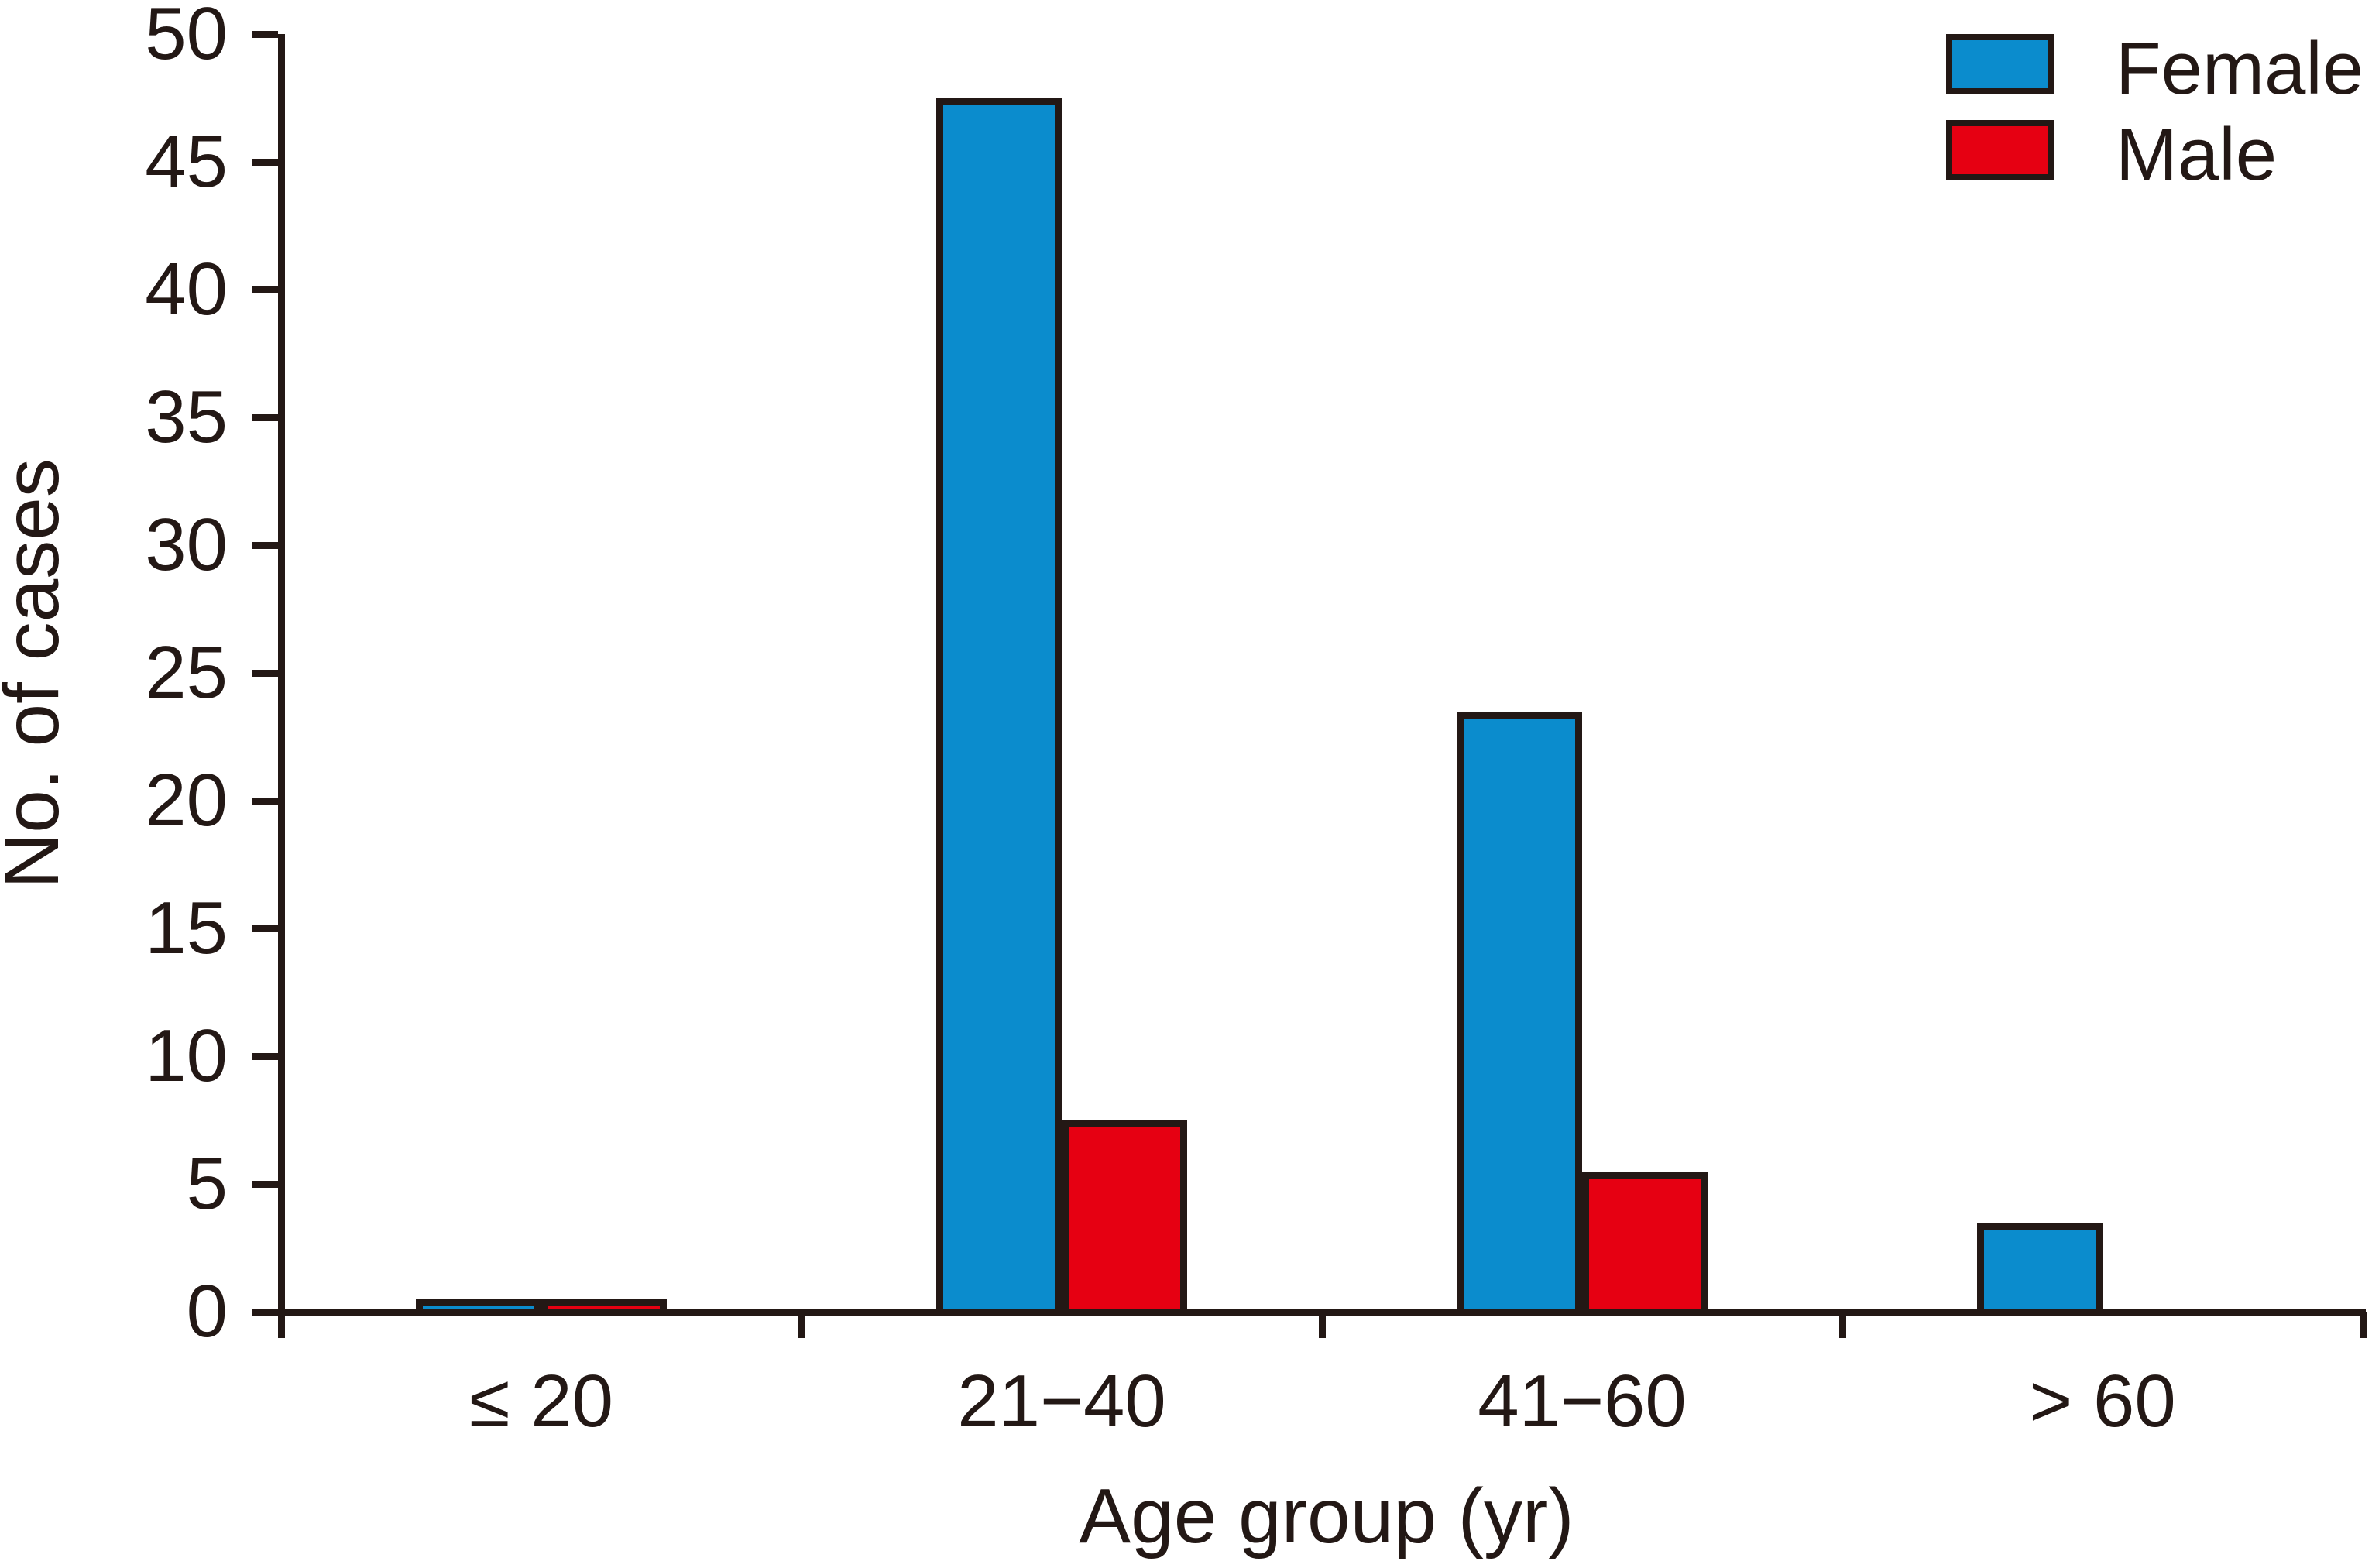  What do you see at coordinates (1061, 1401) in the screenshot?
I see `x-category-label-1: 21−40` at bounding box center [1061, 1401].